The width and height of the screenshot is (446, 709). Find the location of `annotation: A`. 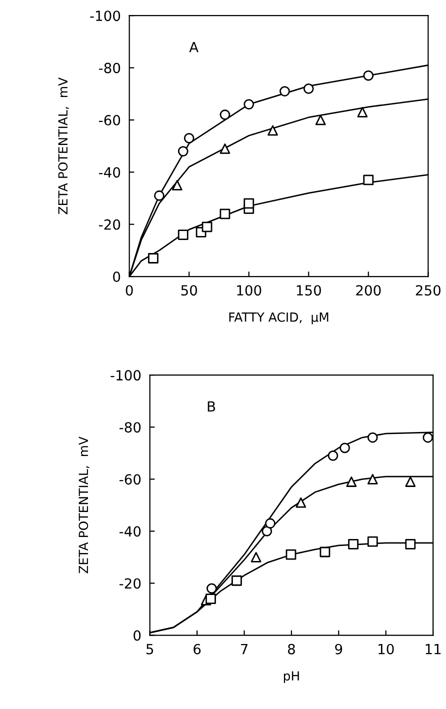

annotation: A is located at coordinates (193, 47).